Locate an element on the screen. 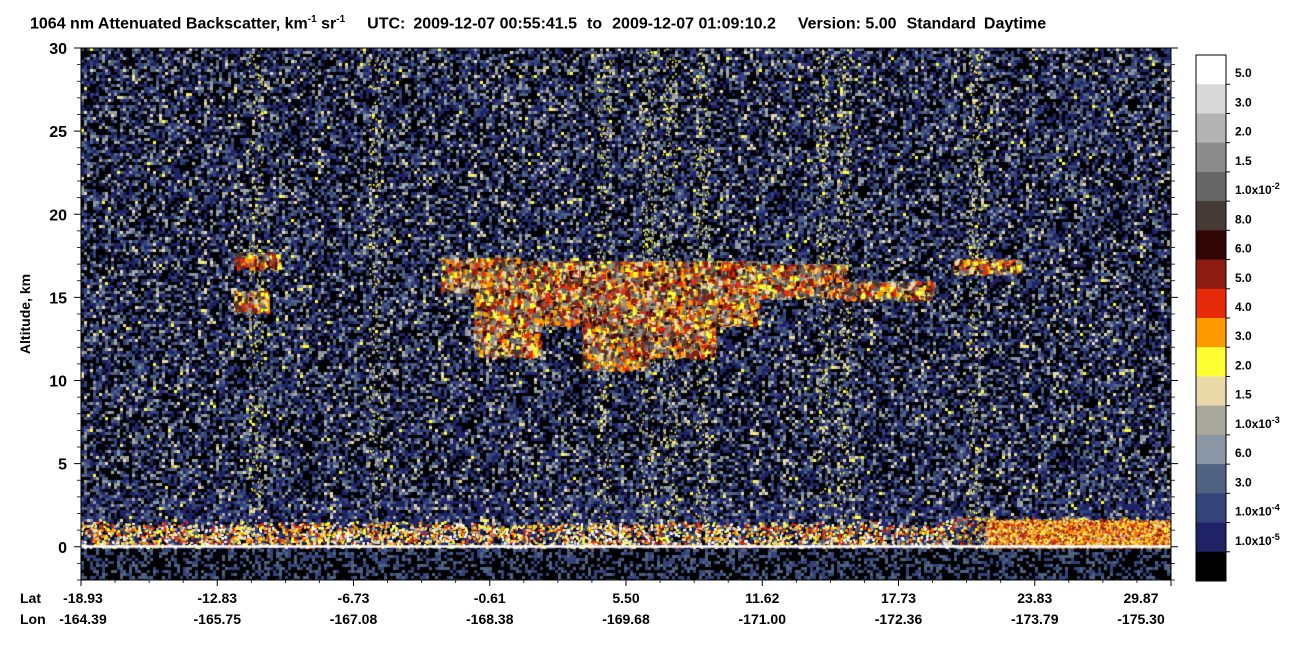  title-version: Version: 5.00 is located at coordinates (847, 24).